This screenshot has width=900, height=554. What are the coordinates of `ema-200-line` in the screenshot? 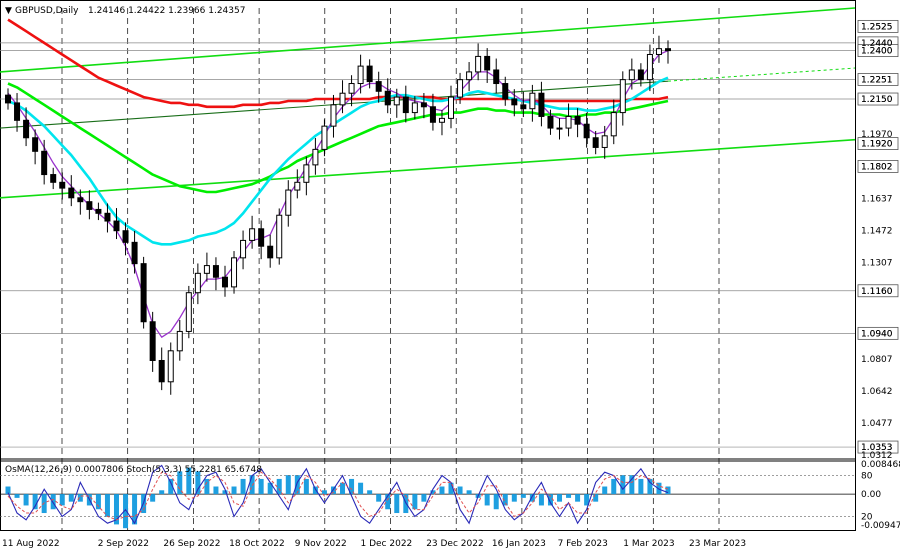 It's located at (338, 63).